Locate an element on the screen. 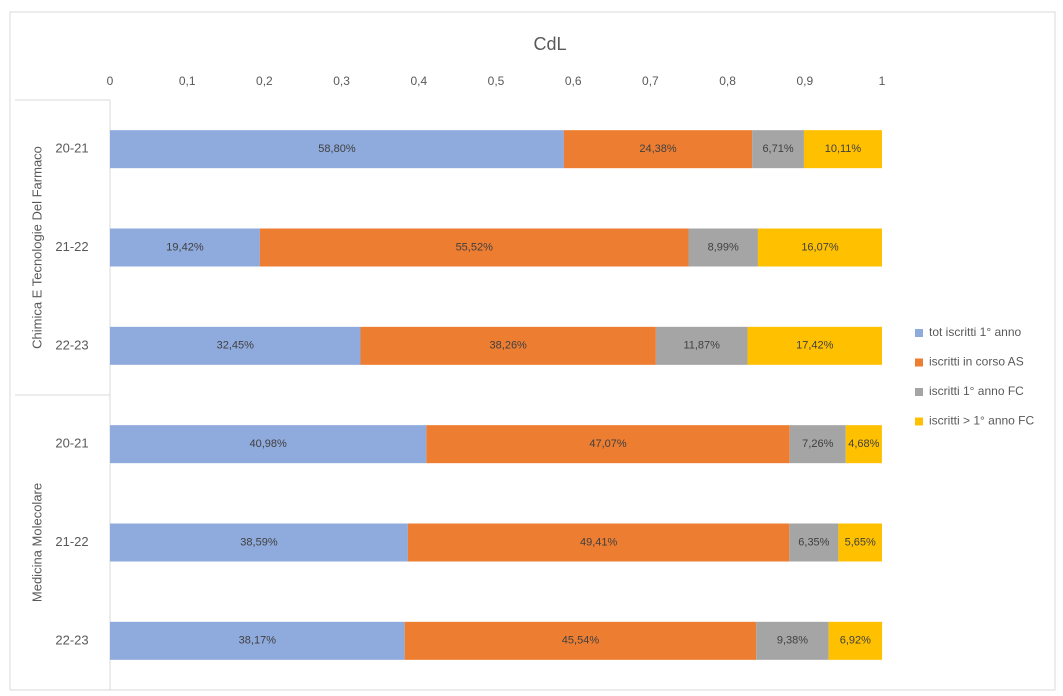 This screenshot has width=1063, height=696. data-label: 24,38% is located at coordinates (658, 149).